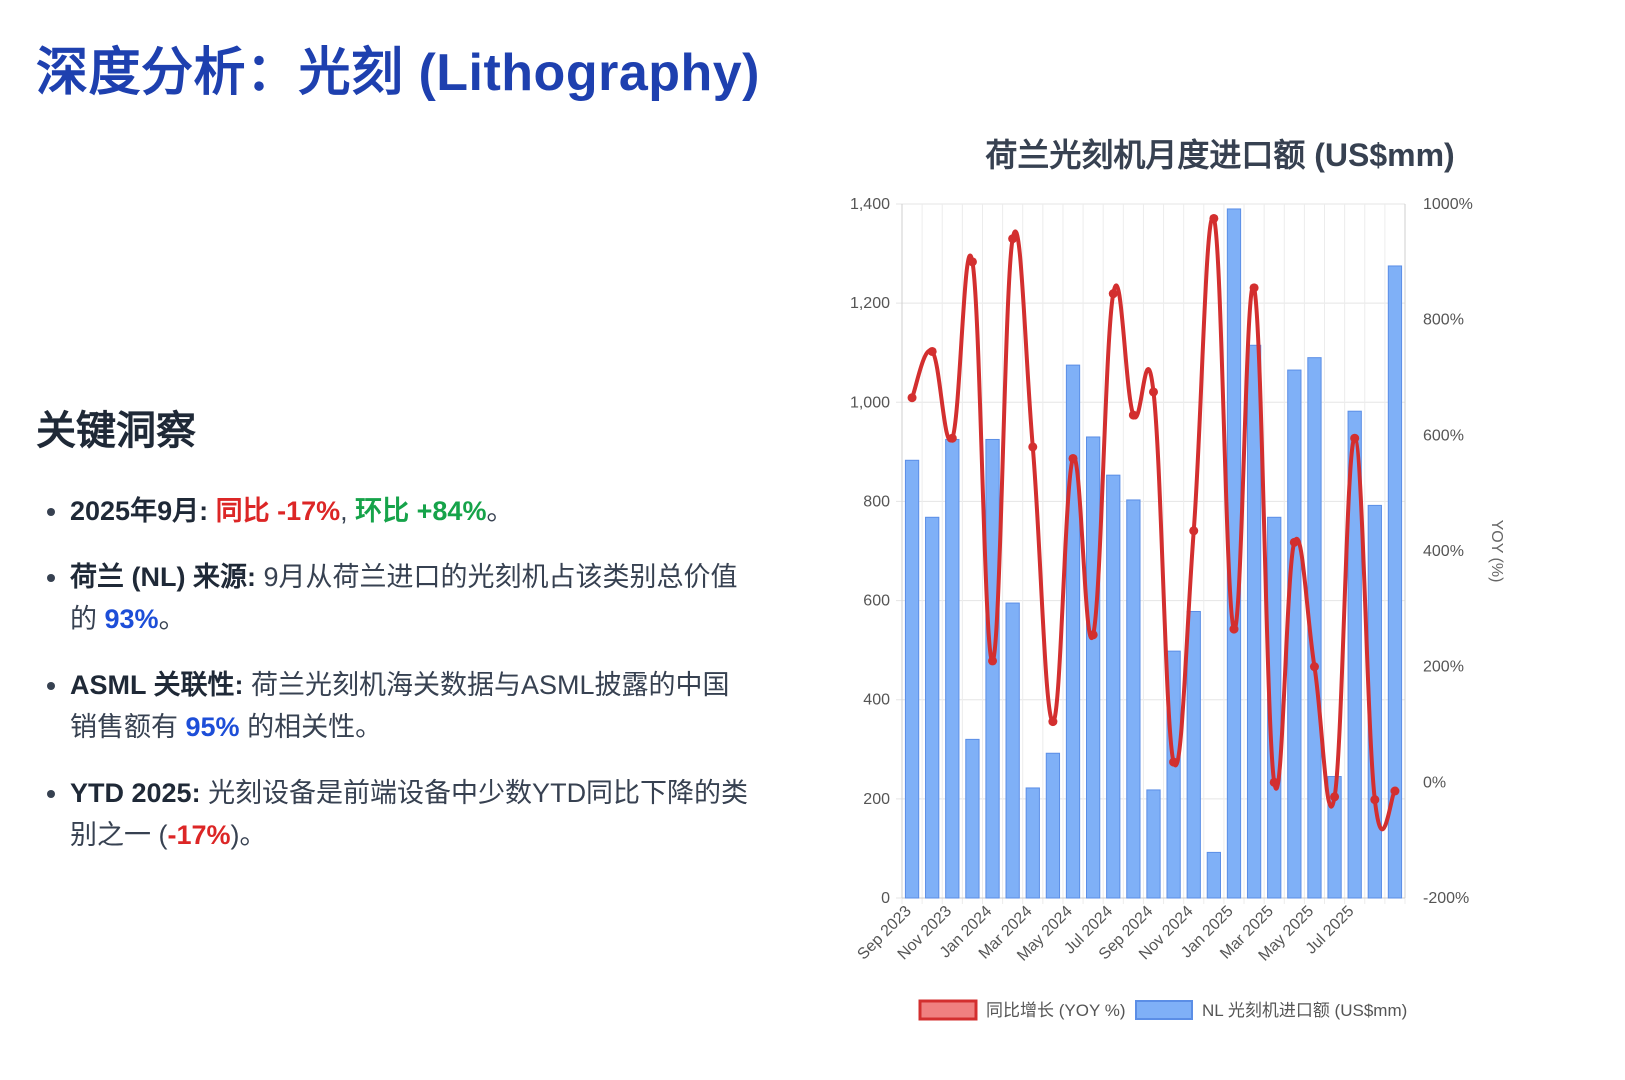 This screenshot has width=1625, height=1080. What do you see at coordinates (311, 727) in the screenshot?
I see `insight-text: 的相关性。` at bounding box center [311, 727].